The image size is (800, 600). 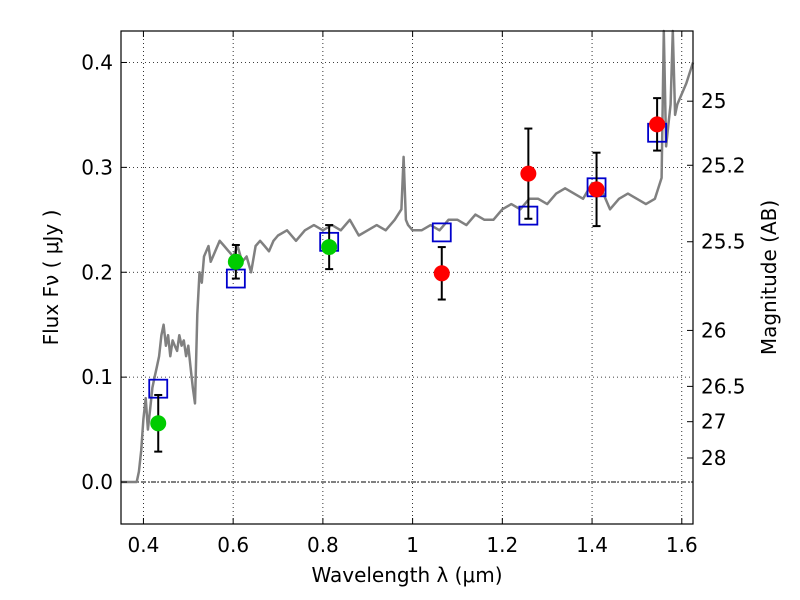 What do you see at coordinates (592, 545) in the screenshot?
I see `x-tick-label: 1.4` at bounding box center [592, 545].